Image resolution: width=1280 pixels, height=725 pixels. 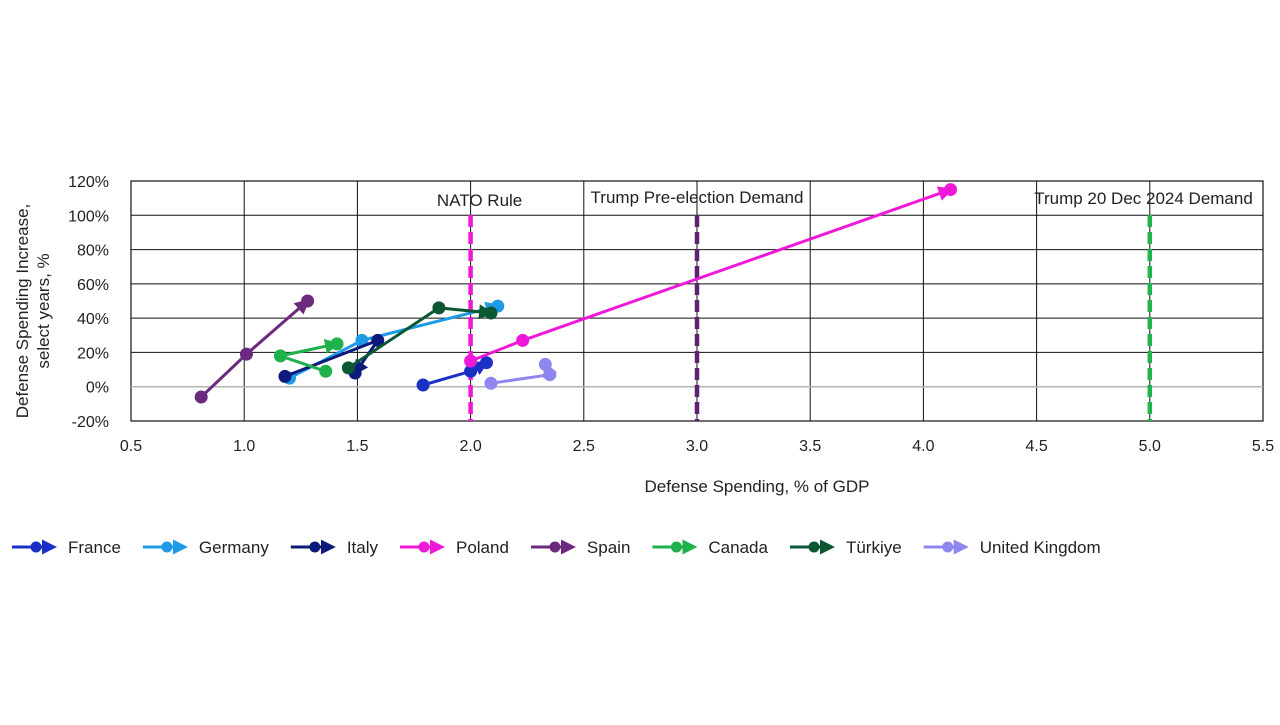 What do you see at coordinates (254, 349) in the screenshot?
I see `series-spain` at bounding box center [254, 349].